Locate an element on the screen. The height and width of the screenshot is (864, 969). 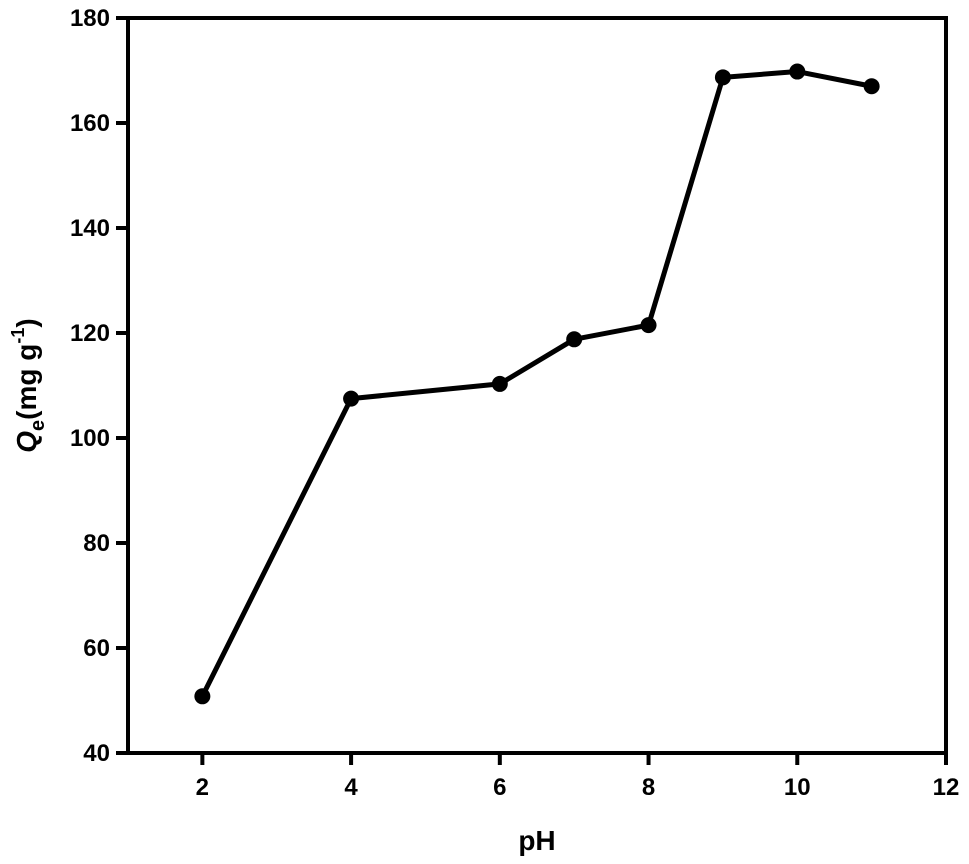
y-axis-ticks: 40 60 80 100 120 140 160 180 is located at coordinates (99, 386).